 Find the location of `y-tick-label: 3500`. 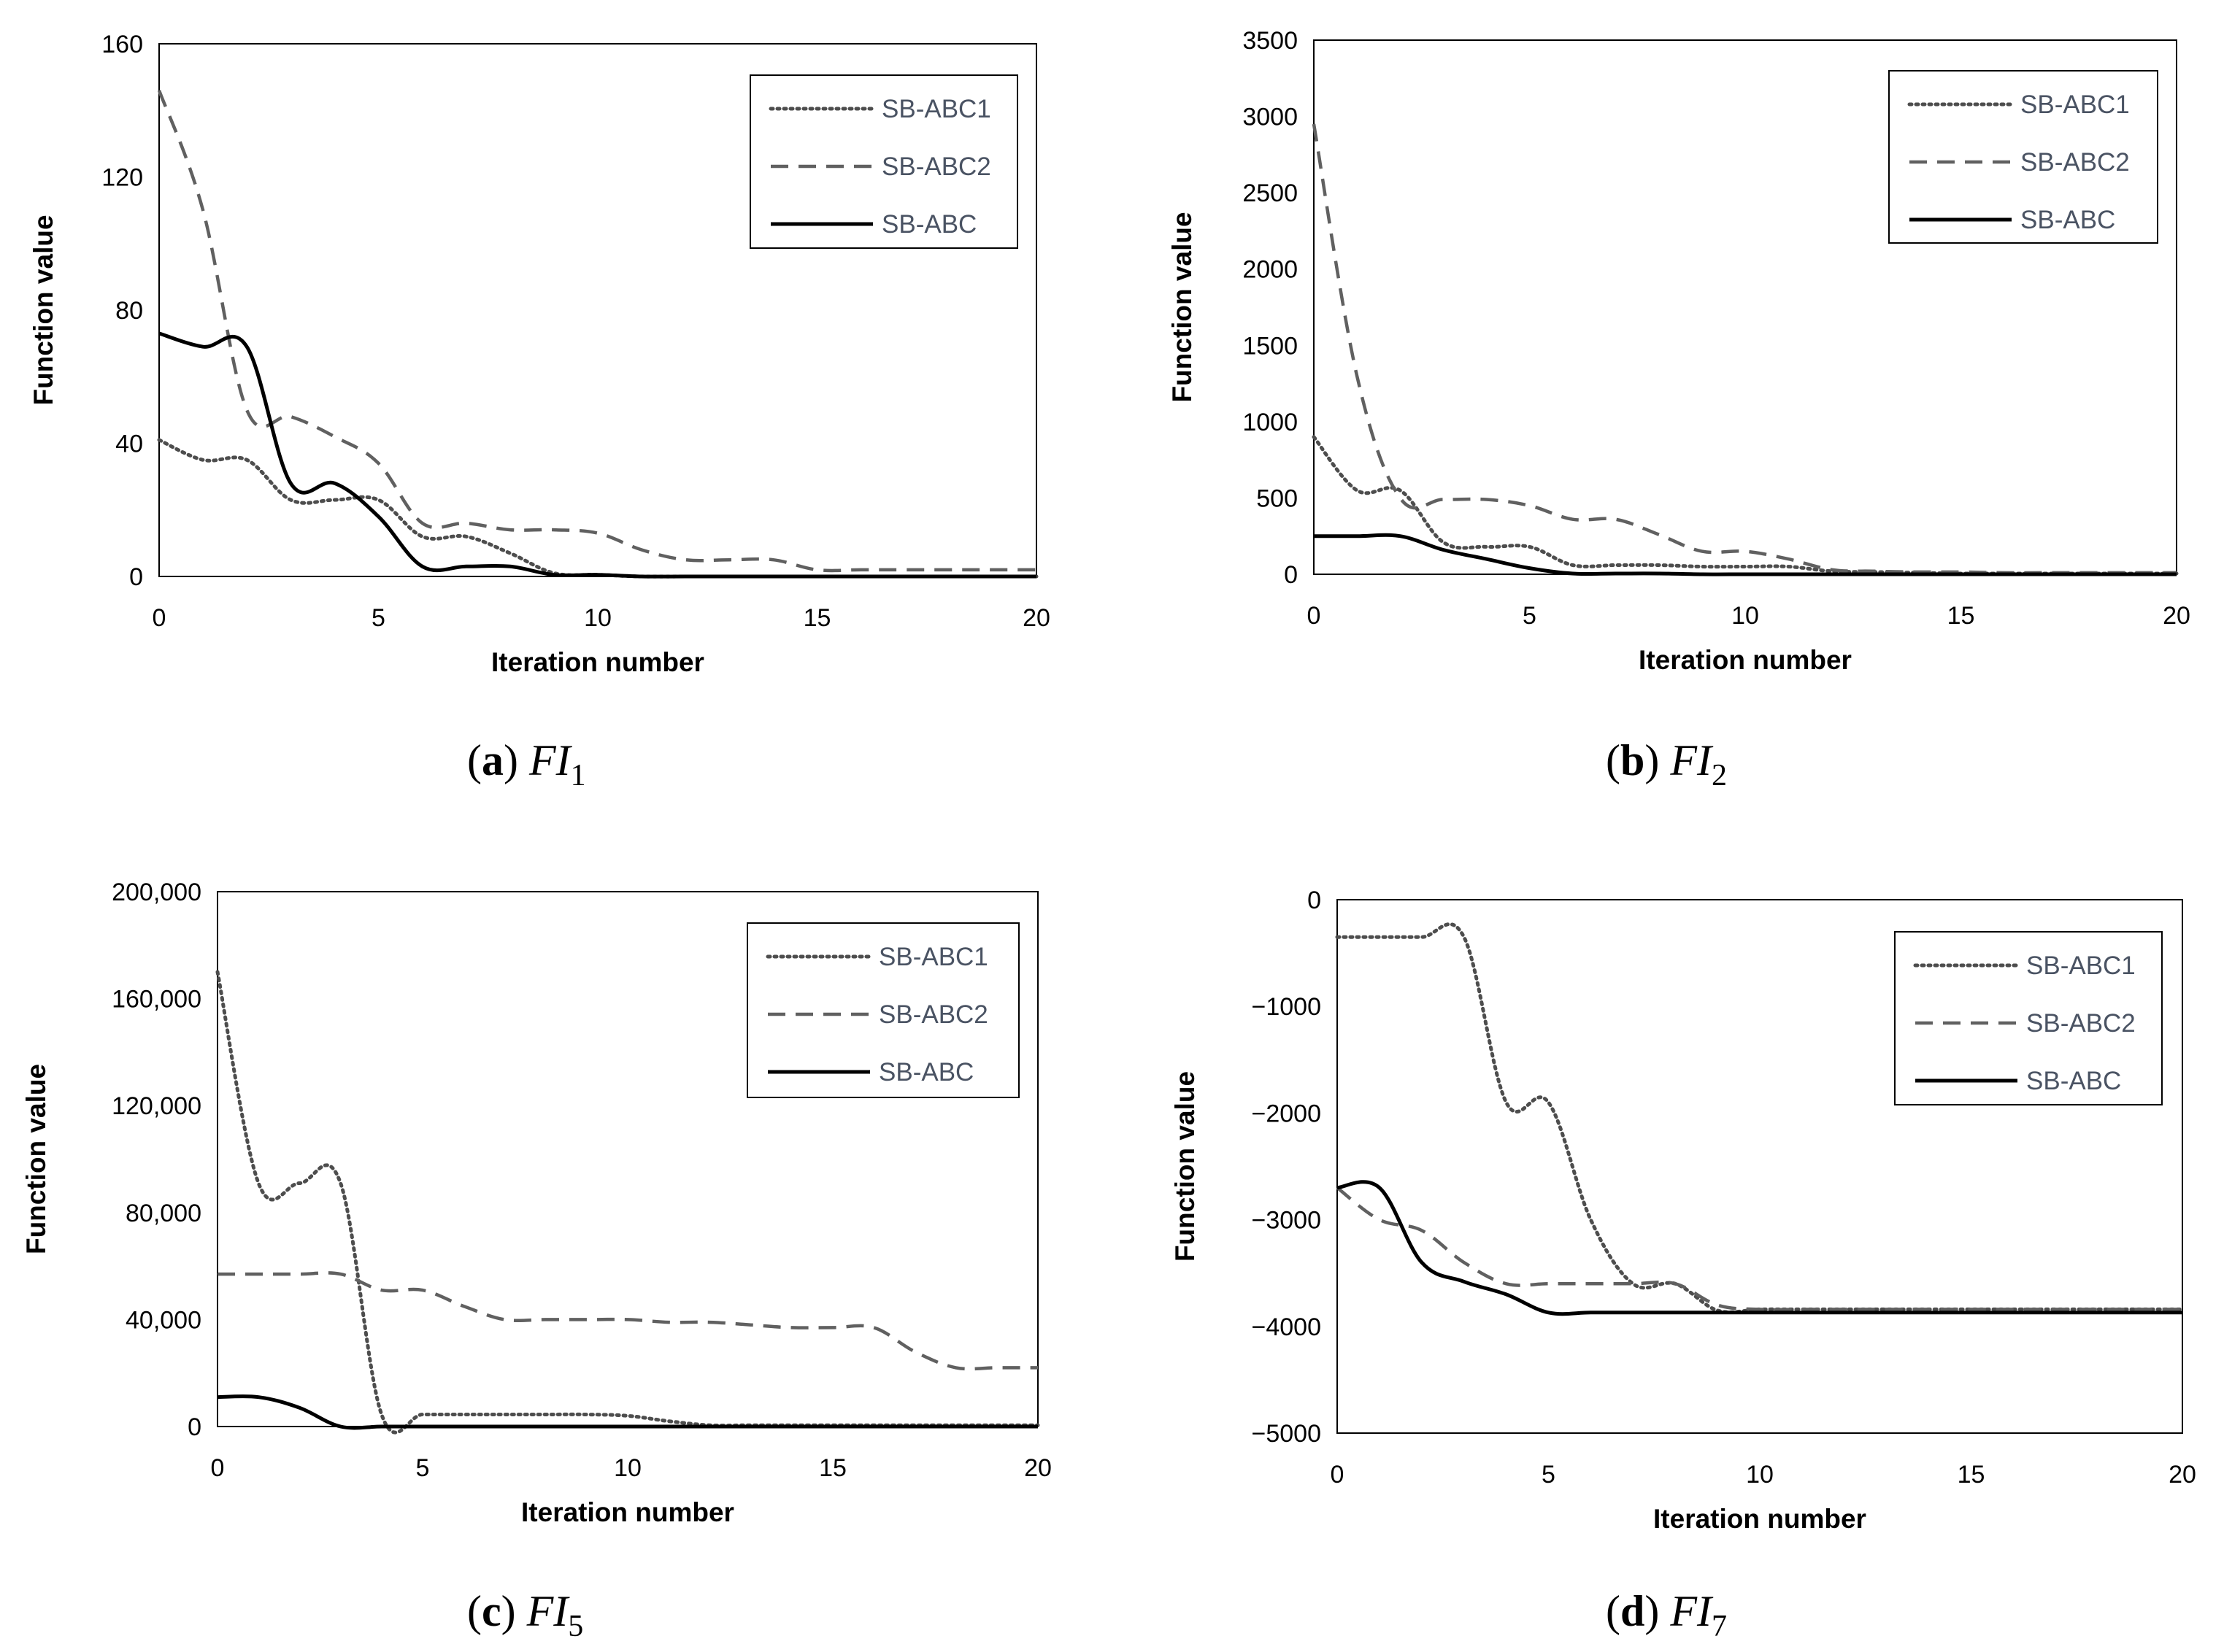

y-tick-label: 3500 is located at coordinates (1270, 41).